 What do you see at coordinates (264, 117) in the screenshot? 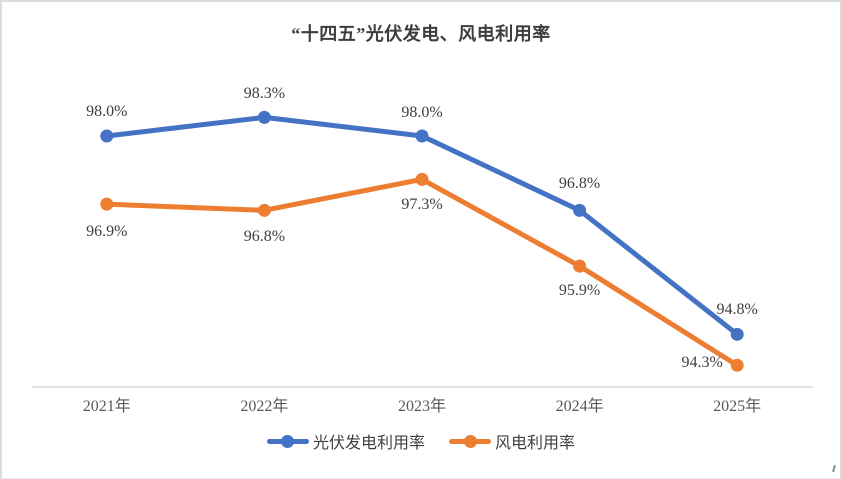
I see `pv-series-point-2022年` at bounding box center [264, 117].